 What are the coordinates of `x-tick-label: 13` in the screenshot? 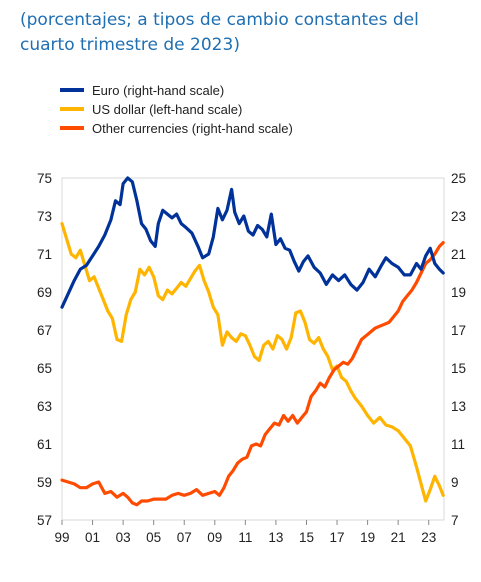 It's located at (275, 537).